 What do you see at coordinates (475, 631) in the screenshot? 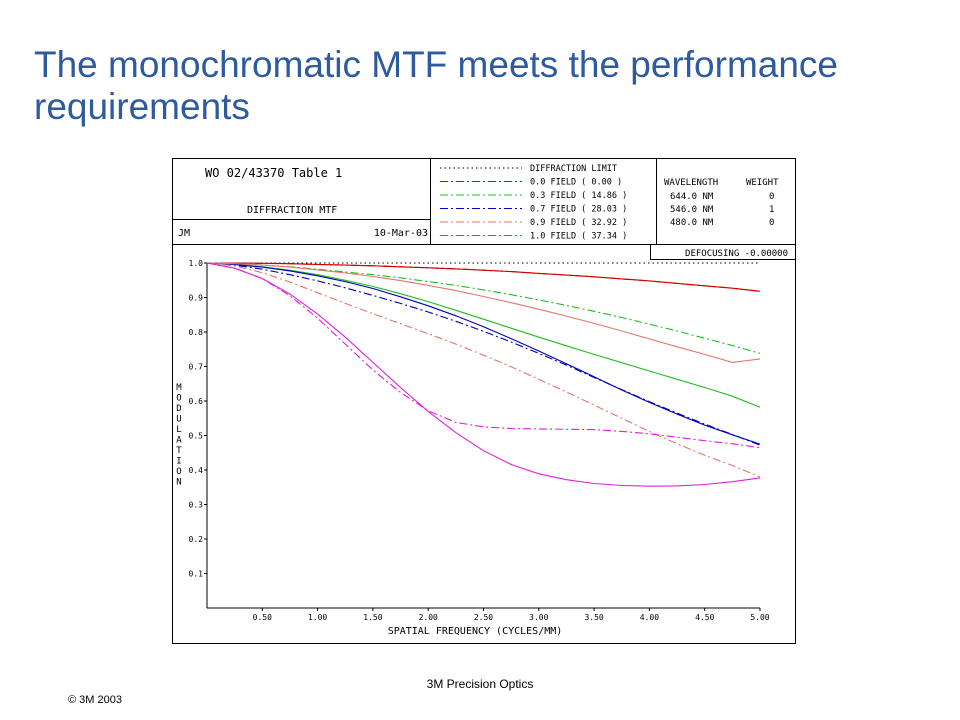
I see `x-axis-label: SPATIAL FREQUENCY (CYCLES/MM)` at bounding box center [475, 631].